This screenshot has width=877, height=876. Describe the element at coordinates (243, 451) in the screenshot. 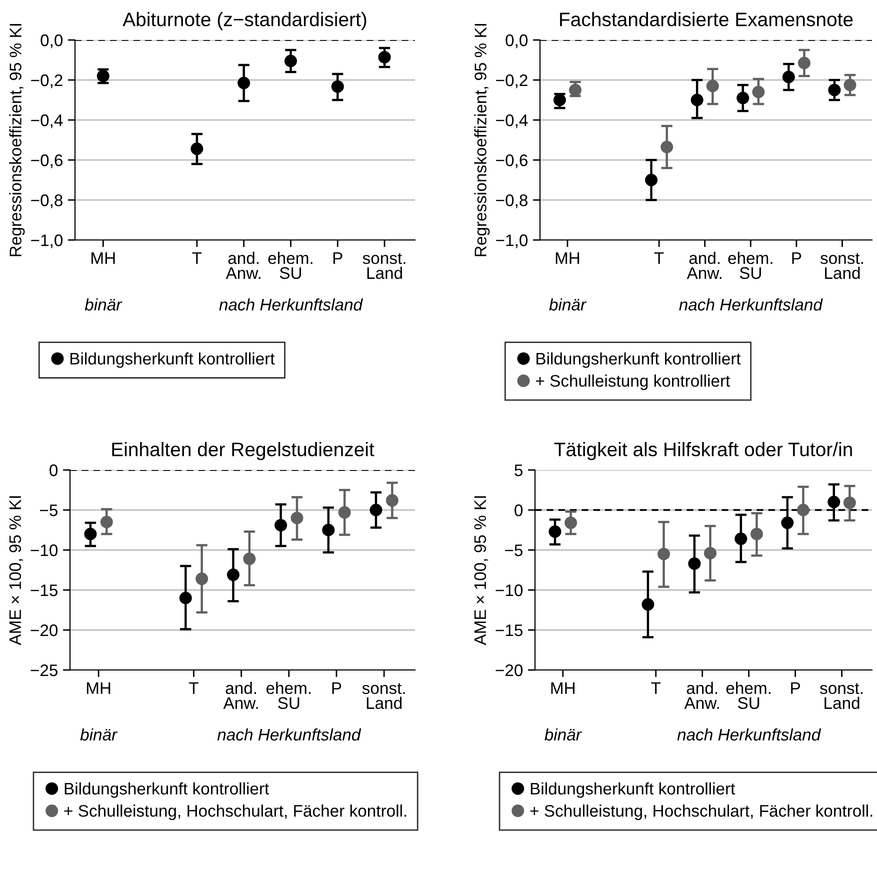

I see `chart-title: Einhalten der Regelstudienzeit` at that location.